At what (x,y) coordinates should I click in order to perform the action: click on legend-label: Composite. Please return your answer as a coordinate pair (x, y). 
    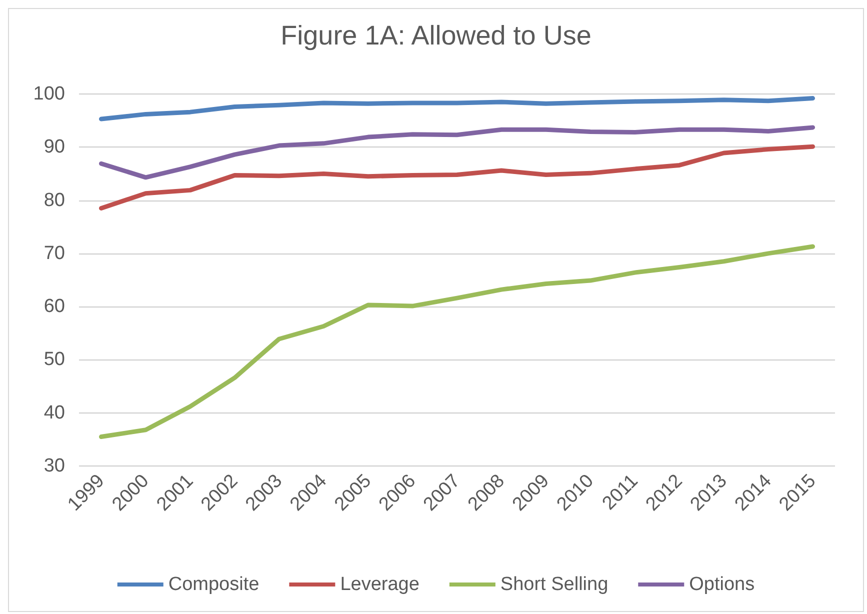
    Looking at the image, I should click on (214, 584).